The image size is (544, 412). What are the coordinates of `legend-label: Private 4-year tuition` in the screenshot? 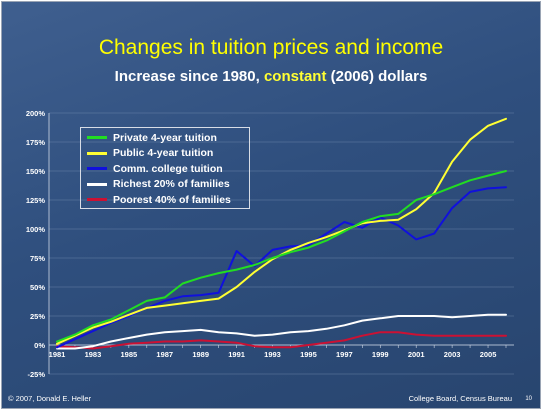 It's located at (165, 137).